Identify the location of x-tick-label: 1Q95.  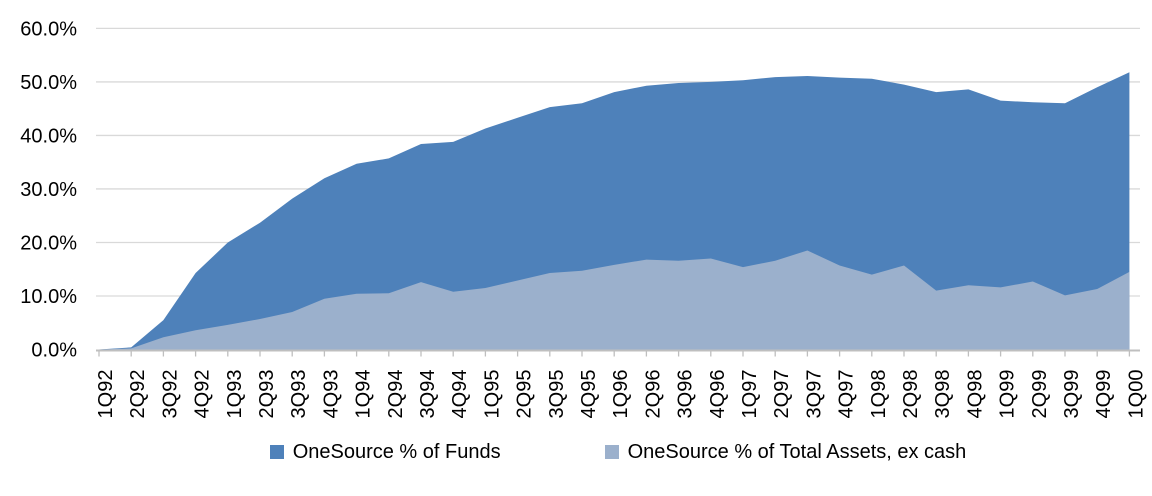
(492, 394).